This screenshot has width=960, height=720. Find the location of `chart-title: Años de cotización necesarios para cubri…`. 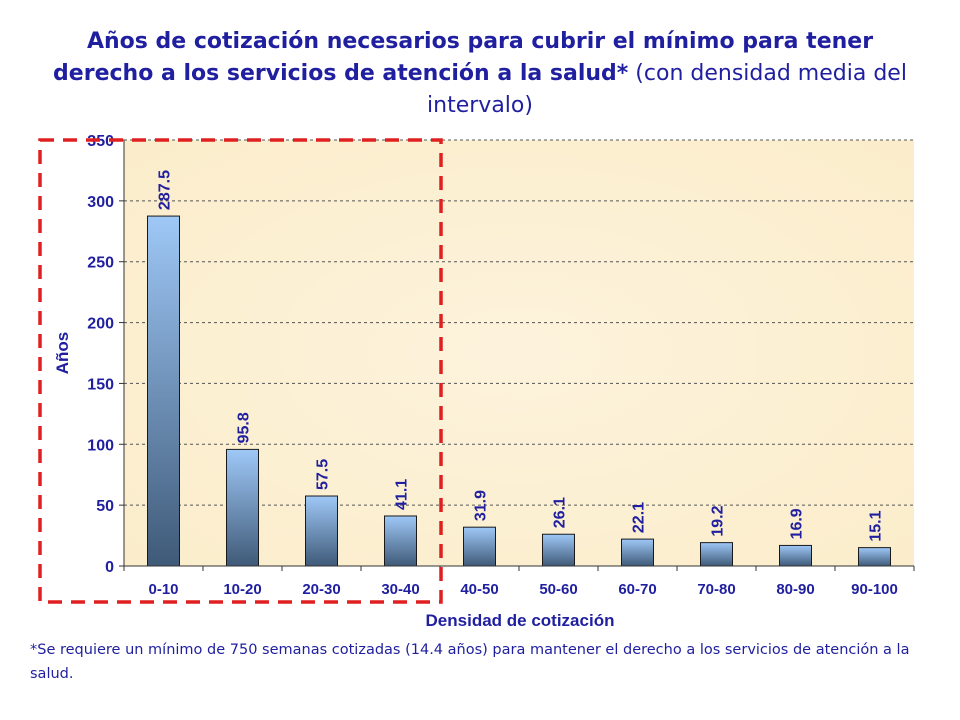

chart-title: Años de cotización necesarios para cubri… is located at coordinates (480, 74).